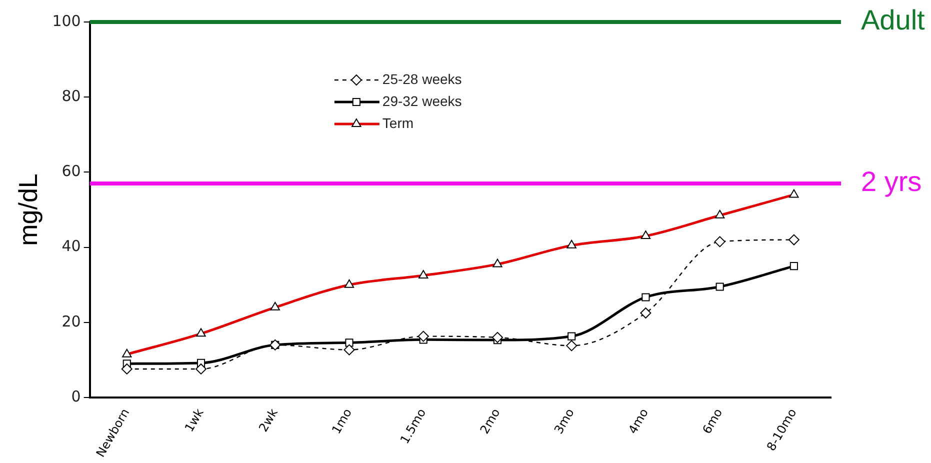 This screenshot has height=463, width=931. What do you see at coordinates (27, 210) in the screenshot?
I see `y-axis-title: mg/dL` at bounding box center [27, 210].